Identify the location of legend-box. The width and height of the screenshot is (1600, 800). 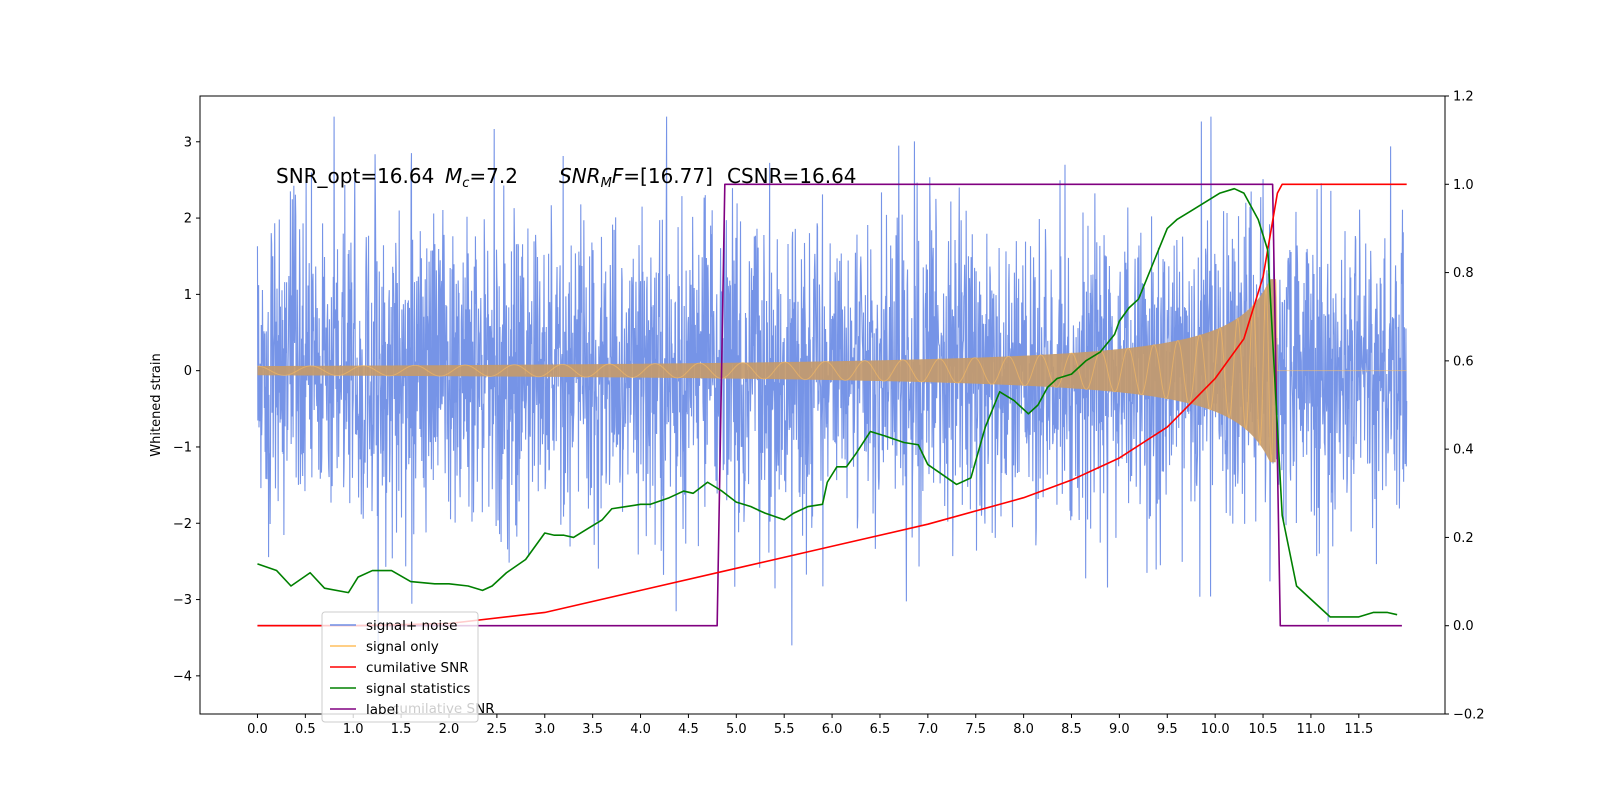
(400, 667).